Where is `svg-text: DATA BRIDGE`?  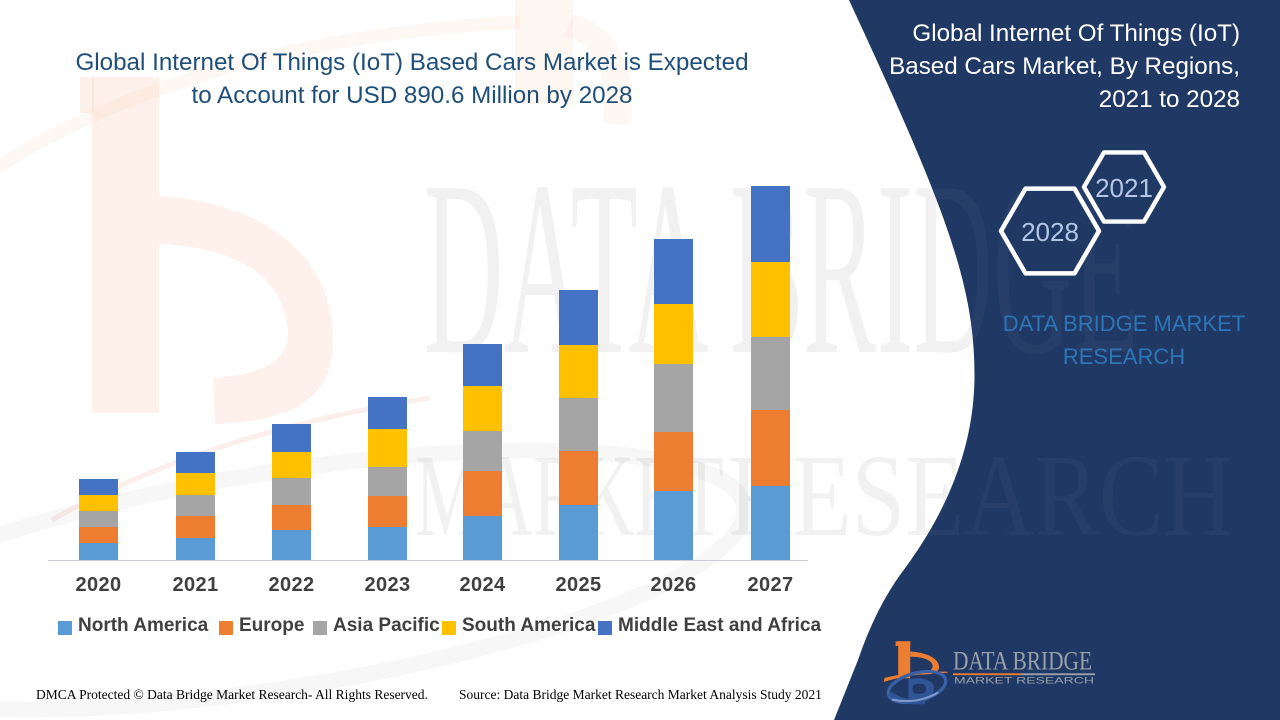 svg-text: DATA BRIDGE is located at coordinates (1022, 660).